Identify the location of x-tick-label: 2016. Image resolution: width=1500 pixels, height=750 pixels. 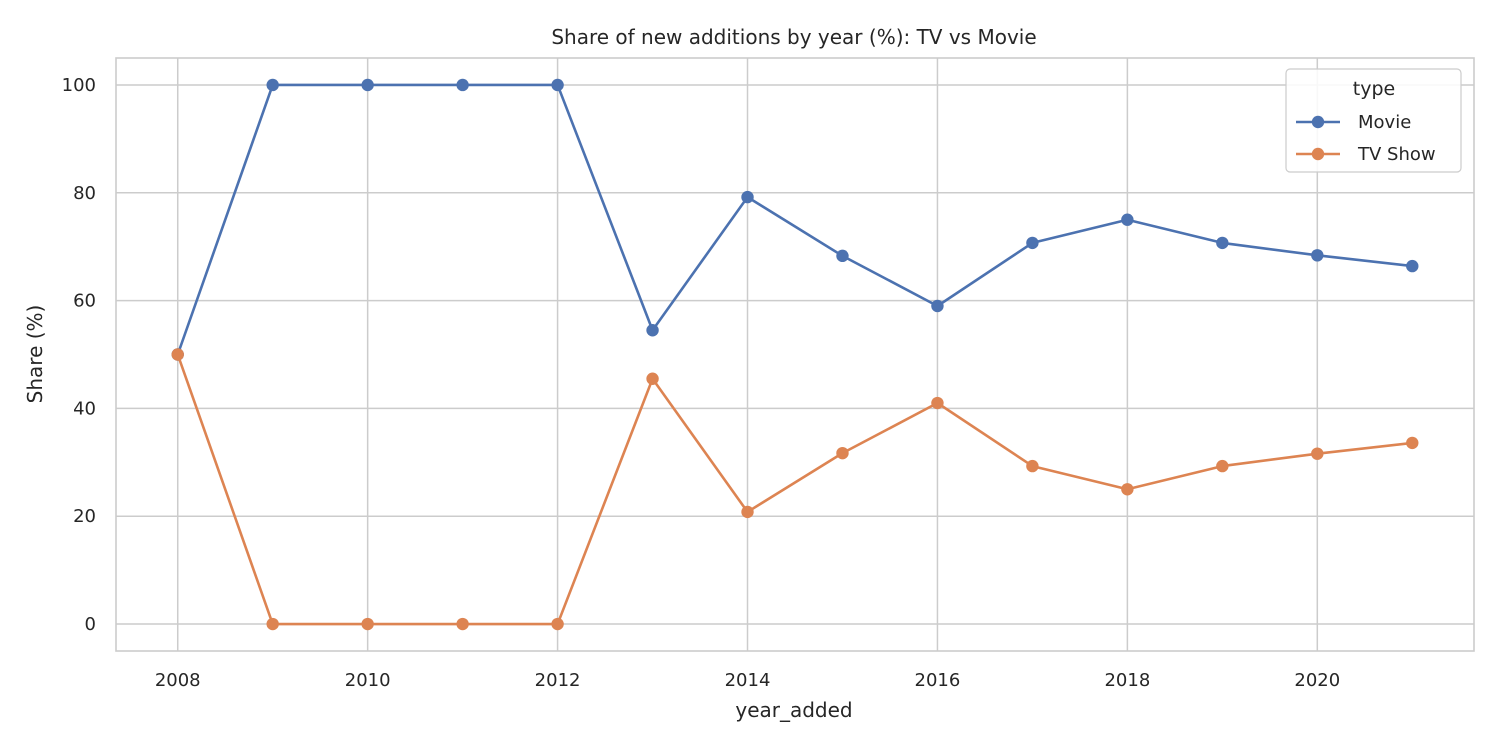
(938, 680).